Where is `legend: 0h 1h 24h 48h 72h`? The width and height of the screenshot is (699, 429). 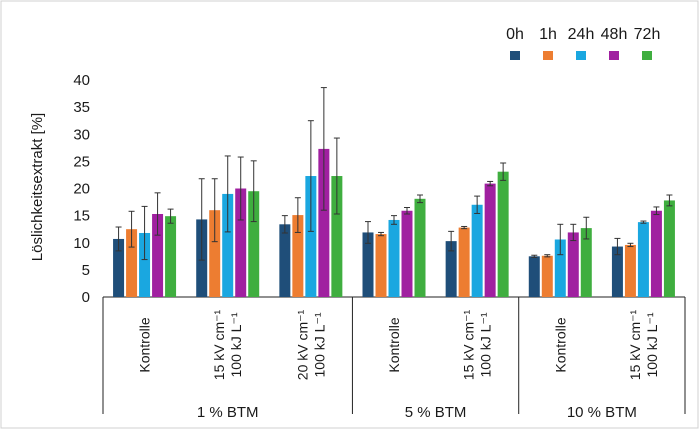
legend: 0h 1h 24h 48h 72h is located at coordinates (583, 43).